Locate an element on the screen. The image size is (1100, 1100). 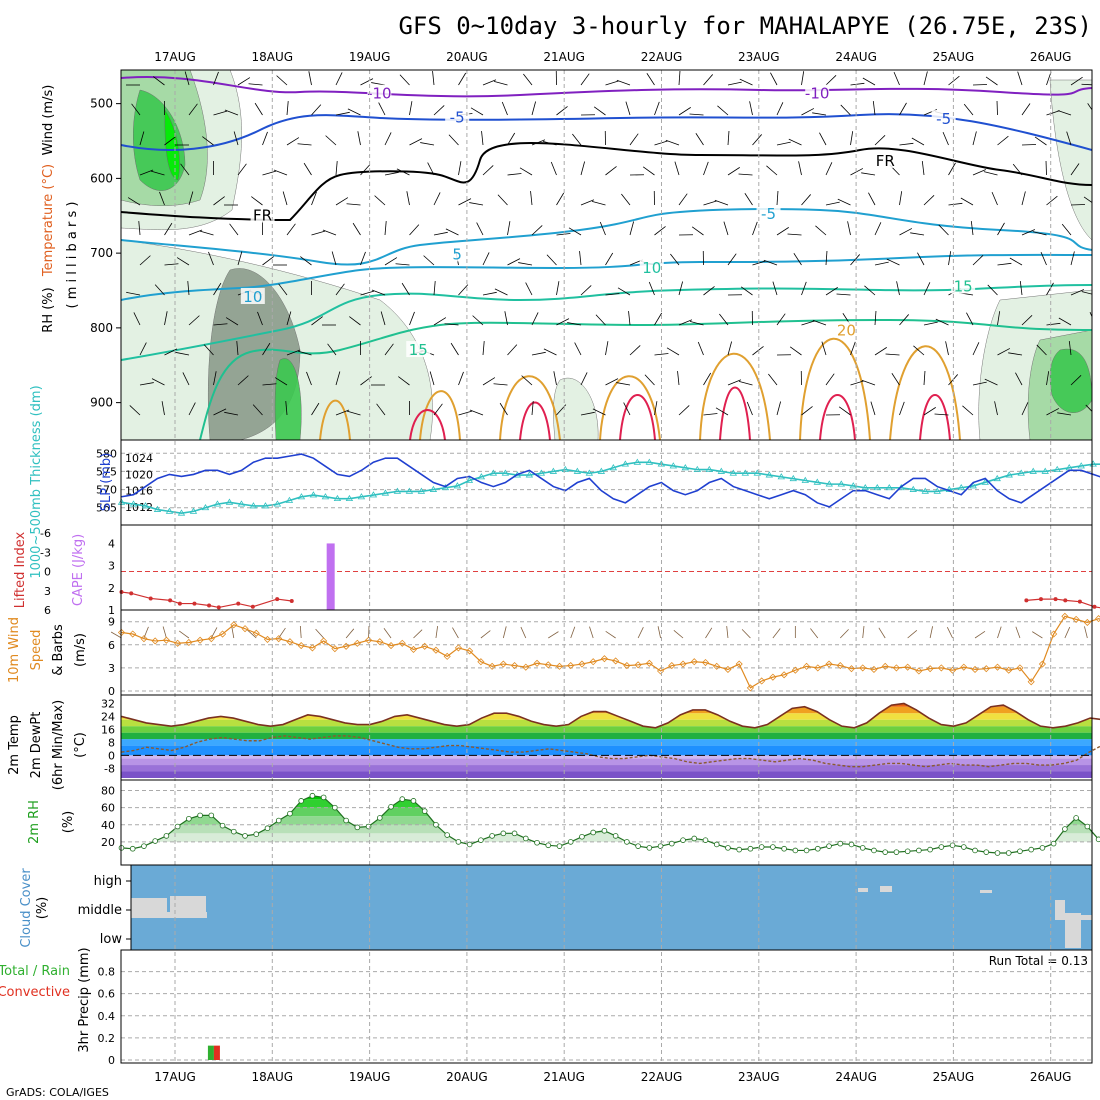
date-label-bottom: 18AUG is located at coordinates (273, 1077).